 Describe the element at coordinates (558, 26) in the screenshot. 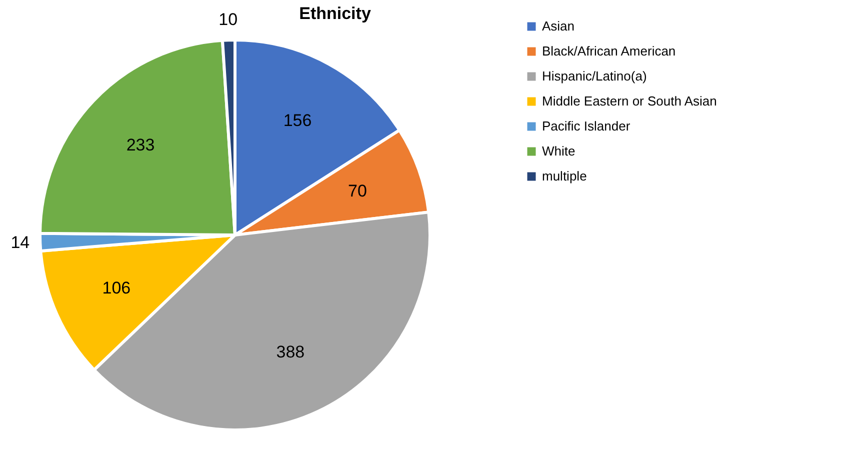

I see `legend-label: Asian` at that location.